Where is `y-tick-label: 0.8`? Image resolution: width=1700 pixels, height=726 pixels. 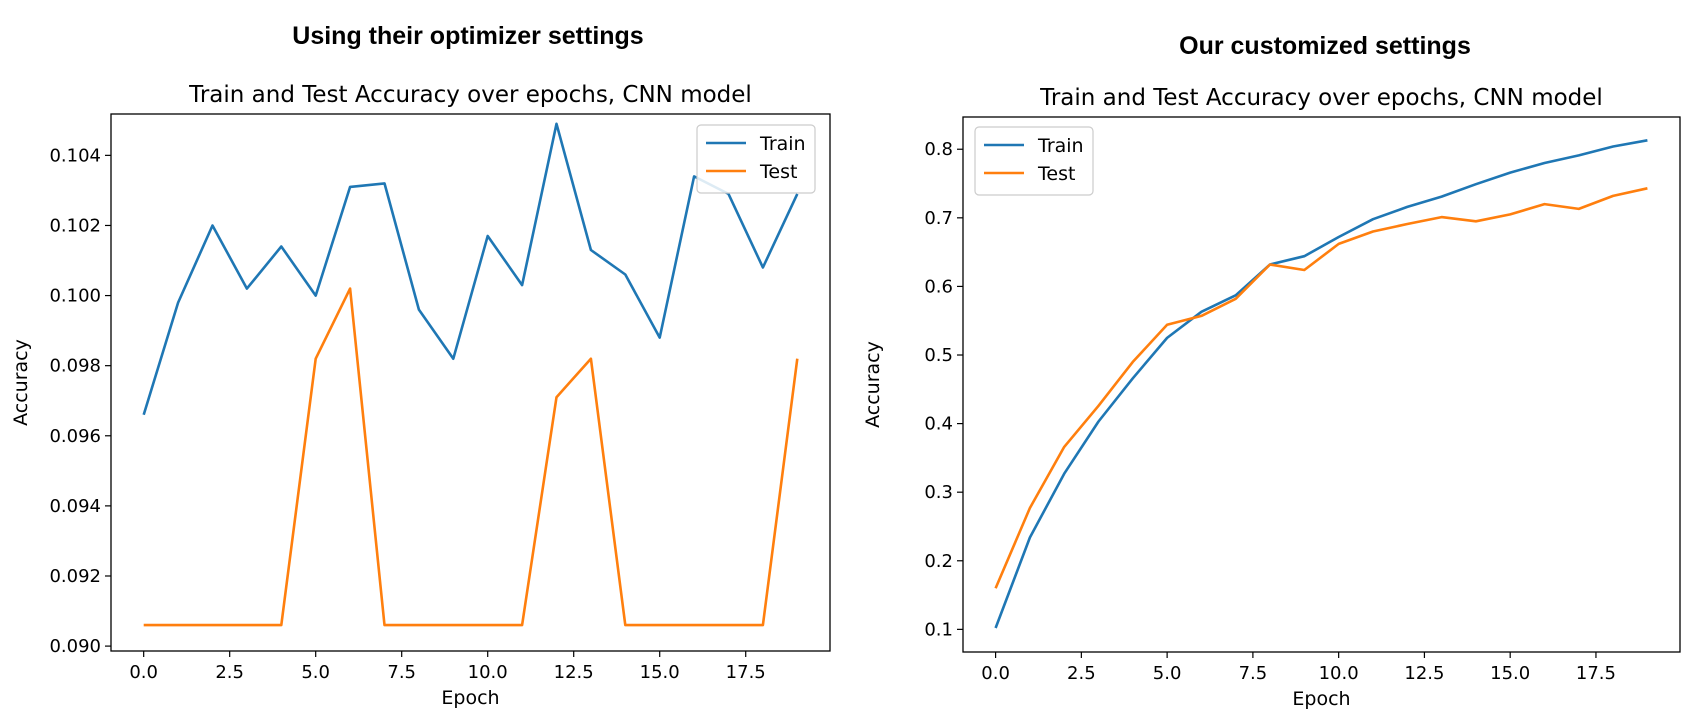 y-tick-label: 0.8 is located at coordinates (938, 149).